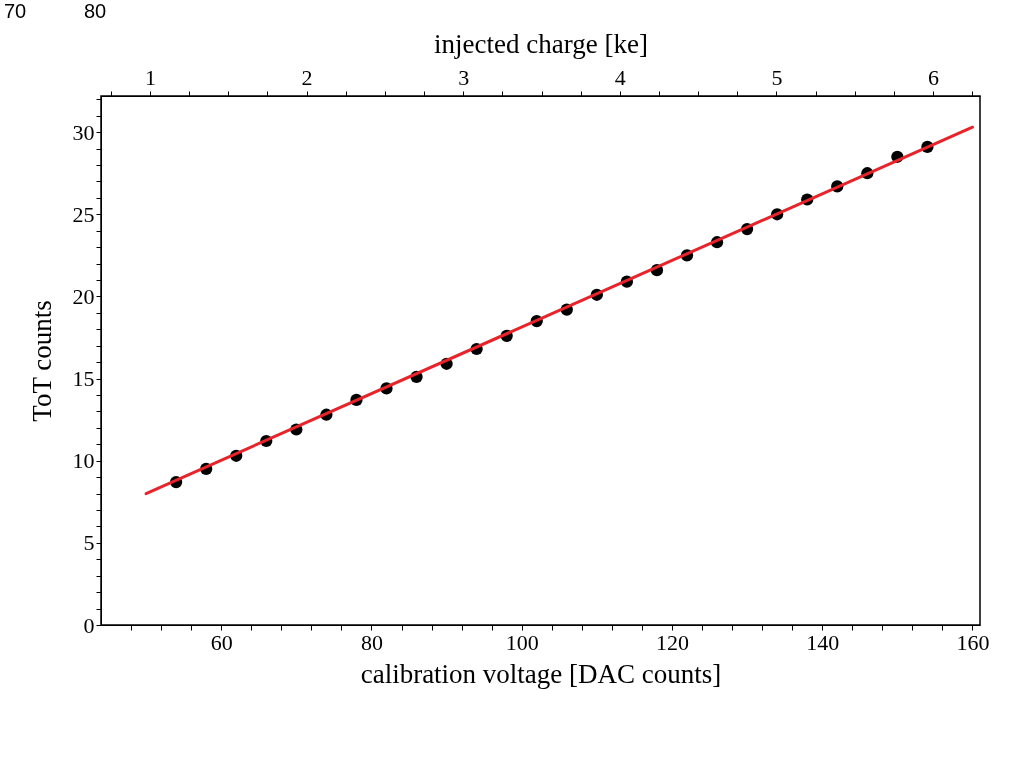  What do you see at coordinates (522, 642) in the screenshot?
I see `x-tick-label: 100` at bounding box center [522, 642].